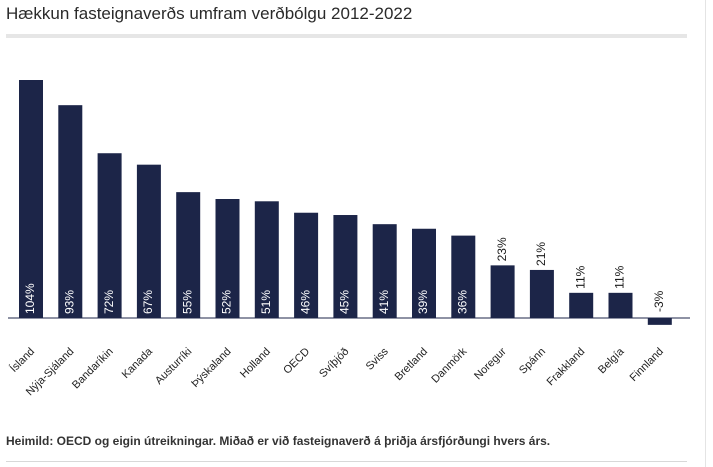 The height and width of the screenshot is (467, 713). What do you see at coordinates (490, 363) in the screenshot?
I see `category-tick-label: Noregur` at bounding box center [490, 363].